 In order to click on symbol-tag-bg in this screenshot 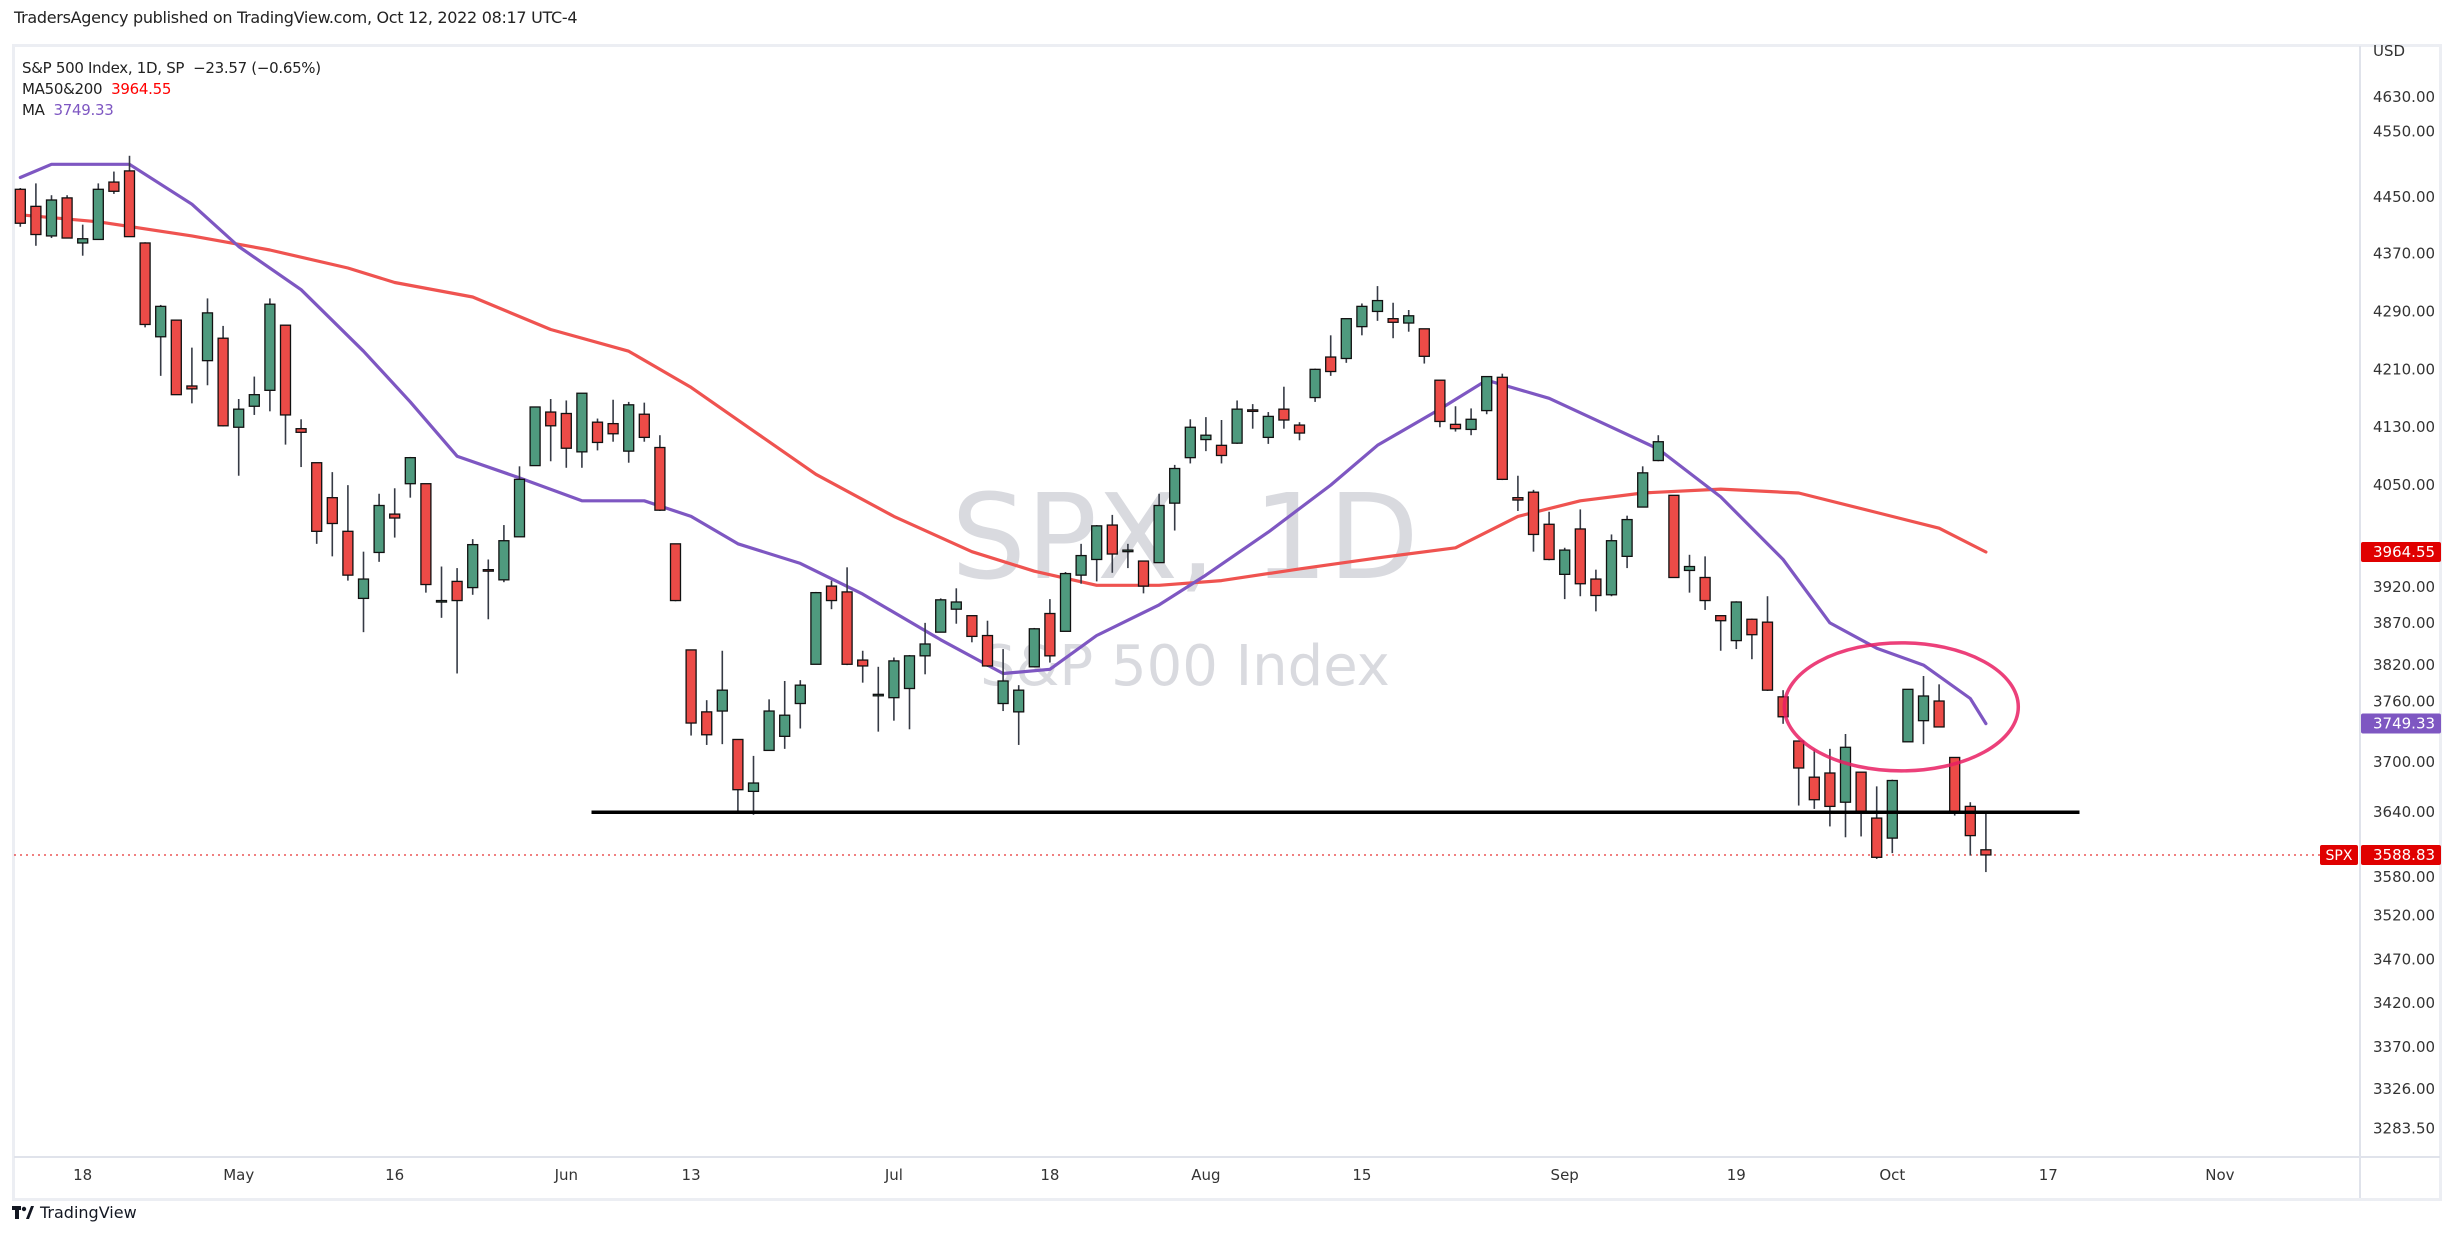, I will do `click(2339, 854)`.